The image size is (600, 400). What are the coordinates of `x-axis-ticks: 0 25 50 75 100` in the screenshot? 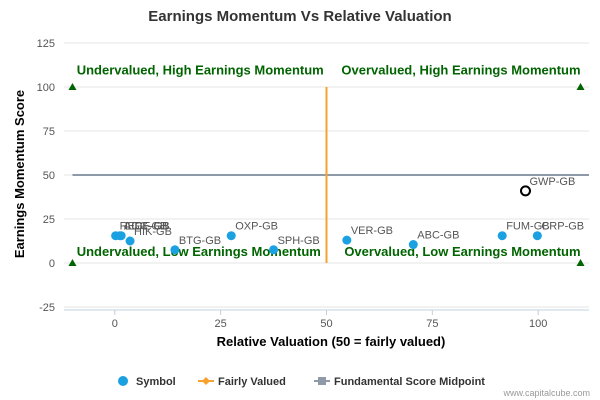 It's located at (326, 319).